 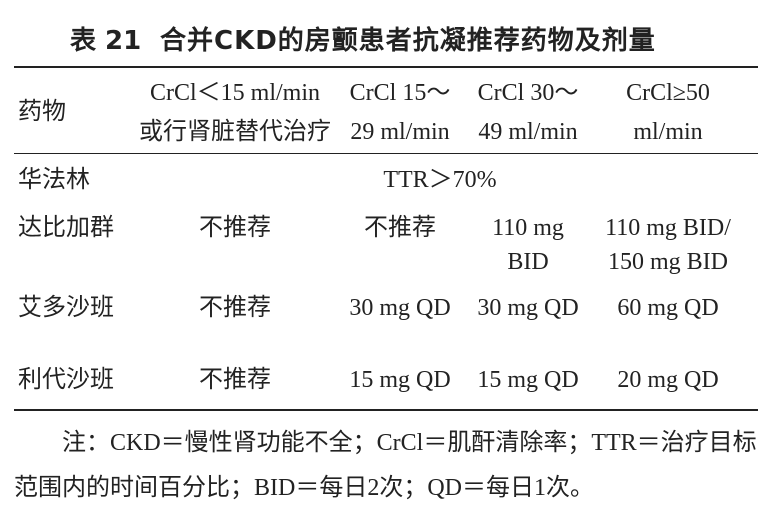 What do you see at coordinates (235, 132) in the screenshot?
I see `header-cell: 或行肾脏替代治疗` at bounding box center [235, 132].